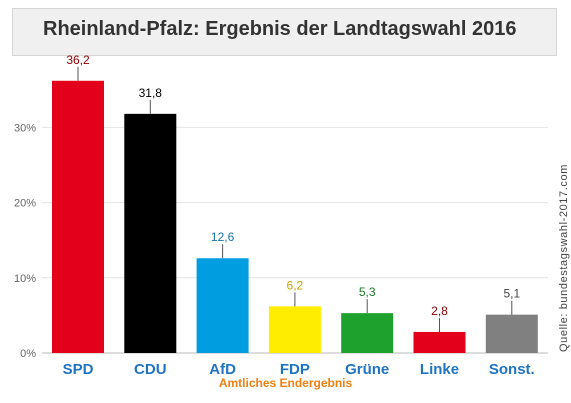 Image resolution: width=571 pixels, height=403 pixels. I want to click on bar-value-label: 5,3, so click(367, 292).